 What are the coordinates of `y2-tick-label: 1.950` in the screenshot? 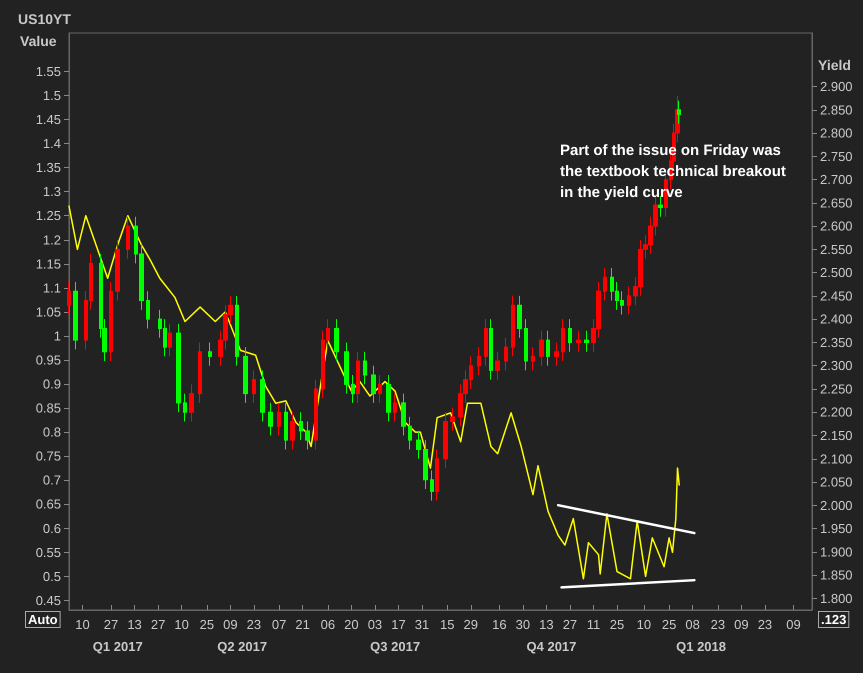 It's located at (836, 528).